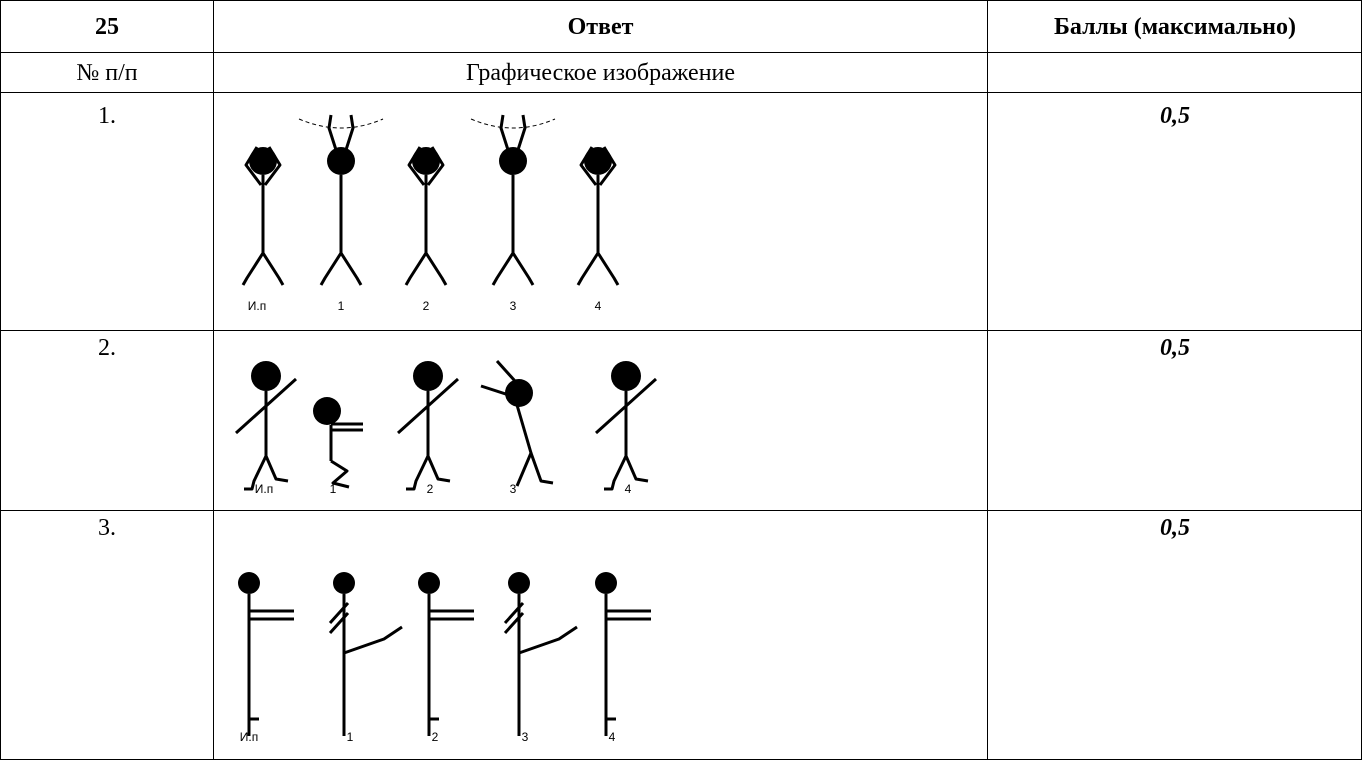 This screenshot has height=761, width=1362. What do you see at coordinates (1174, 72) in the screenshot?
I see `subheader-cell` at bounding box center [1174, 72].